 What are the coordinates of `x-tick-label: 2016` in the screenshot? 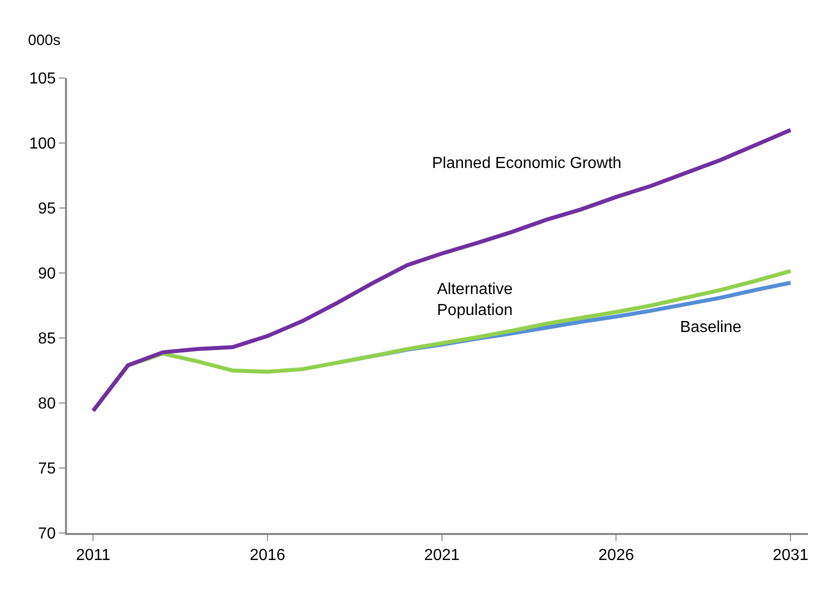 It's located at (268, 555).